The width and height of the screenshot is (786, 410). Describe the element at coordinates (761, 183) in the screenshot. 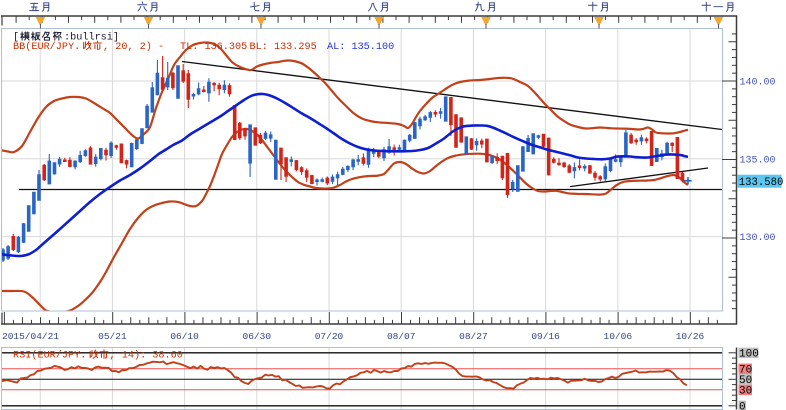

I see `svg-text: 133.580` at that location.